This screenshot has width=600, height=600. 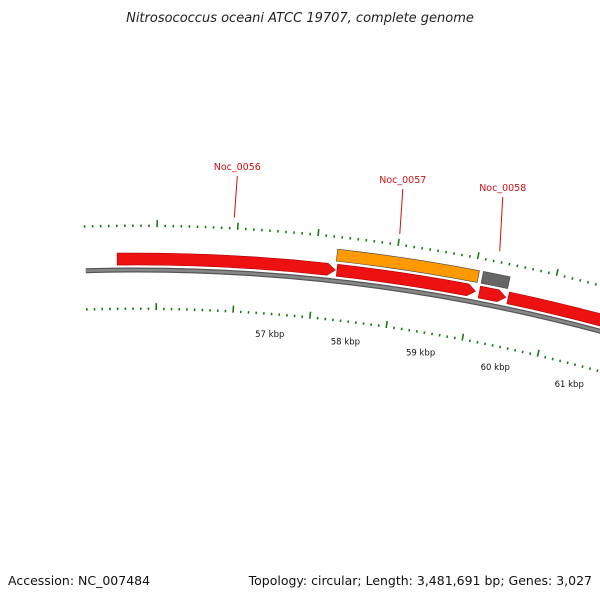 I want to click on upper-tick-track, so click(x=340, y=253).